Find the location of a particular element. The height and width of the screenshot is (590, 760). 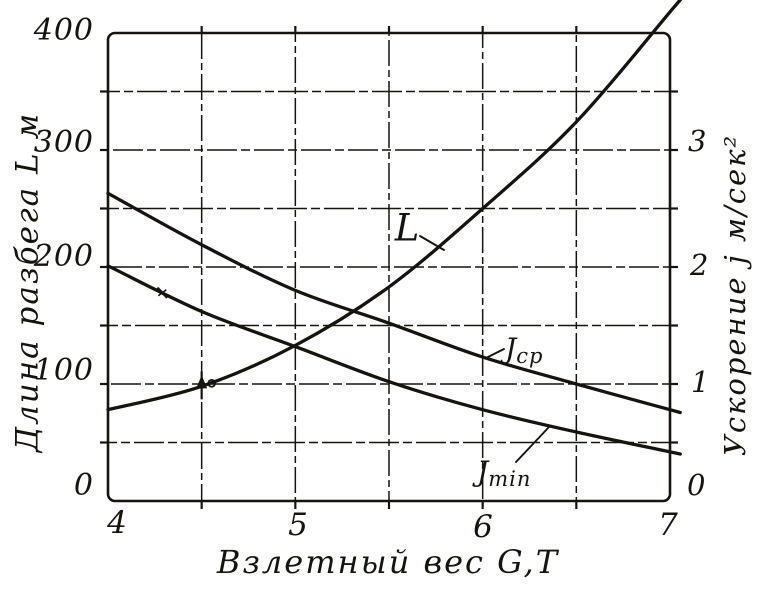

curve-label-jmin: Jmin is located at coordinates (504, 472).